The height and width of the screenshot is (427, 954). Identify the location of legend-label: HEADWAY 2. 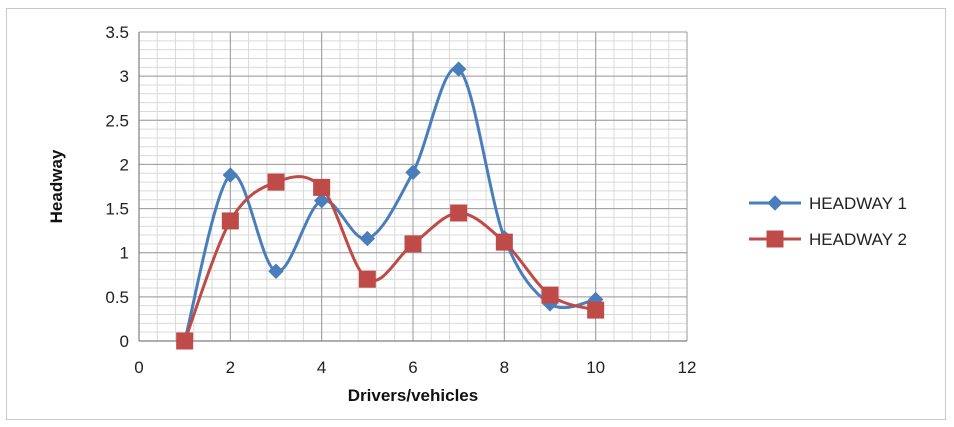
(858, 239).